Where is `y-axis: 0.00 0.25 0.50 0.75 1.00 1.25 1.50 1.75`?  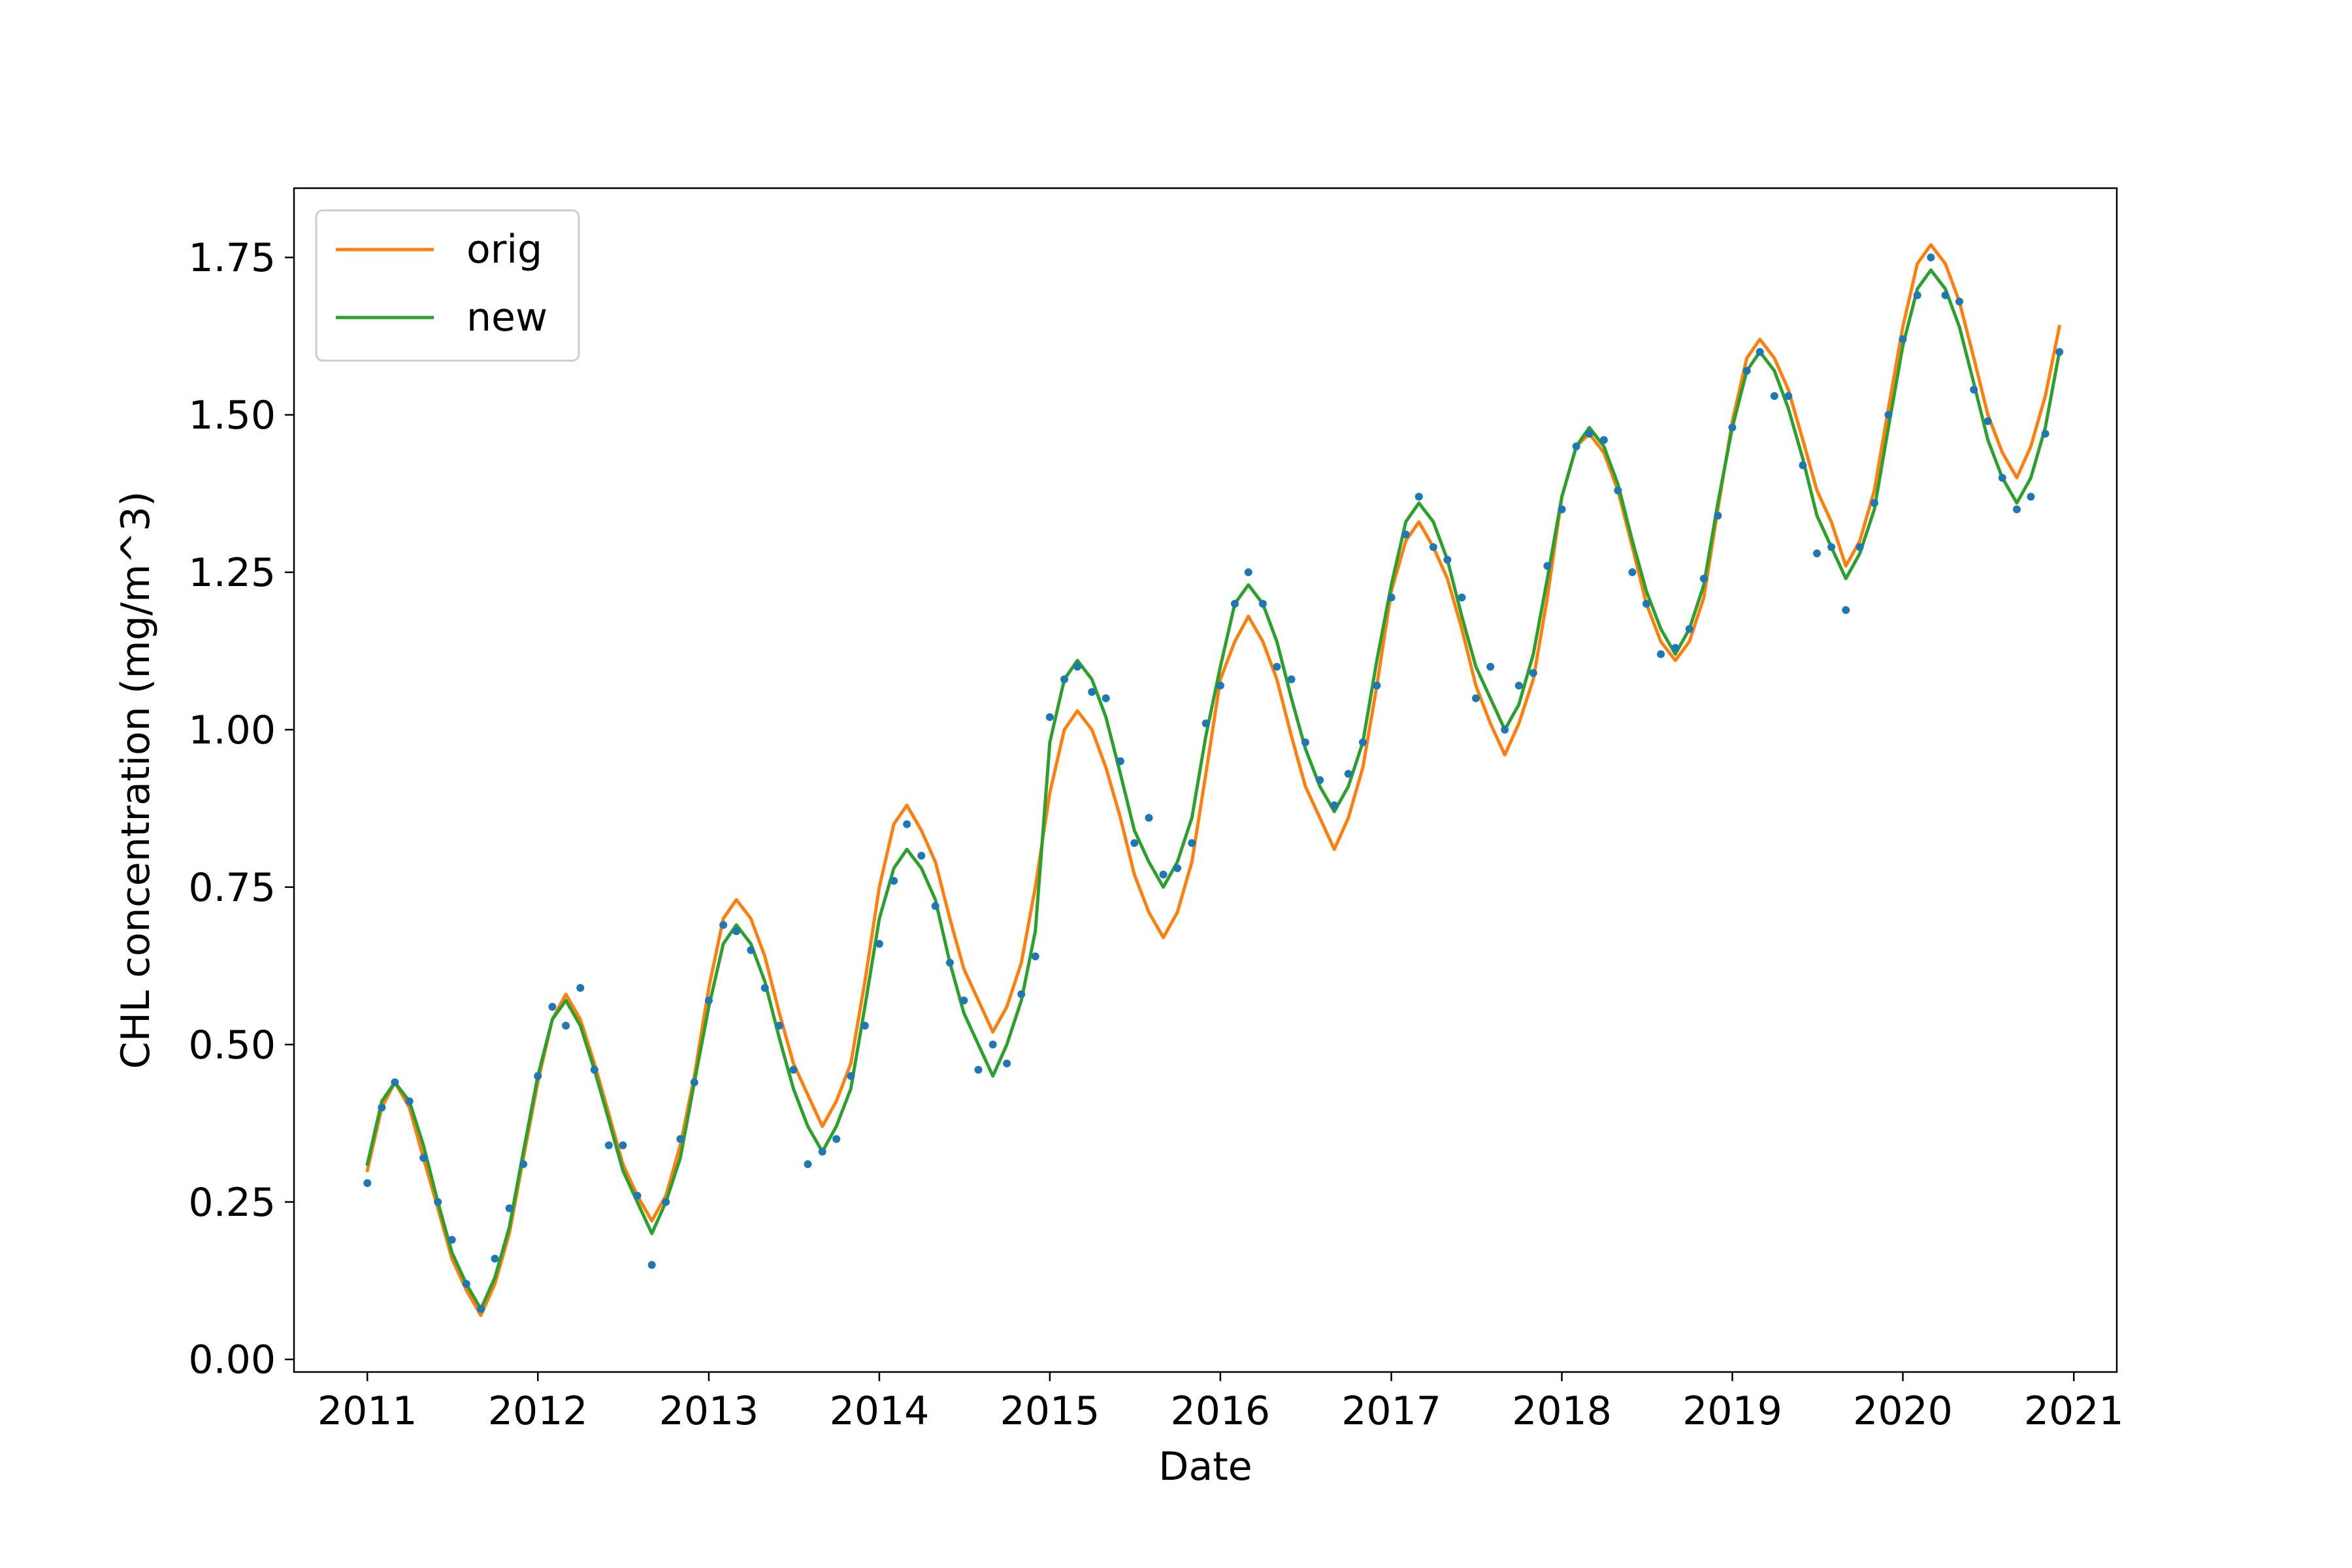 y-axis: 0.00 0.25 0.50 0.75 1.00 1.25 1.50 1.75 is located at coordinates (241, 809).